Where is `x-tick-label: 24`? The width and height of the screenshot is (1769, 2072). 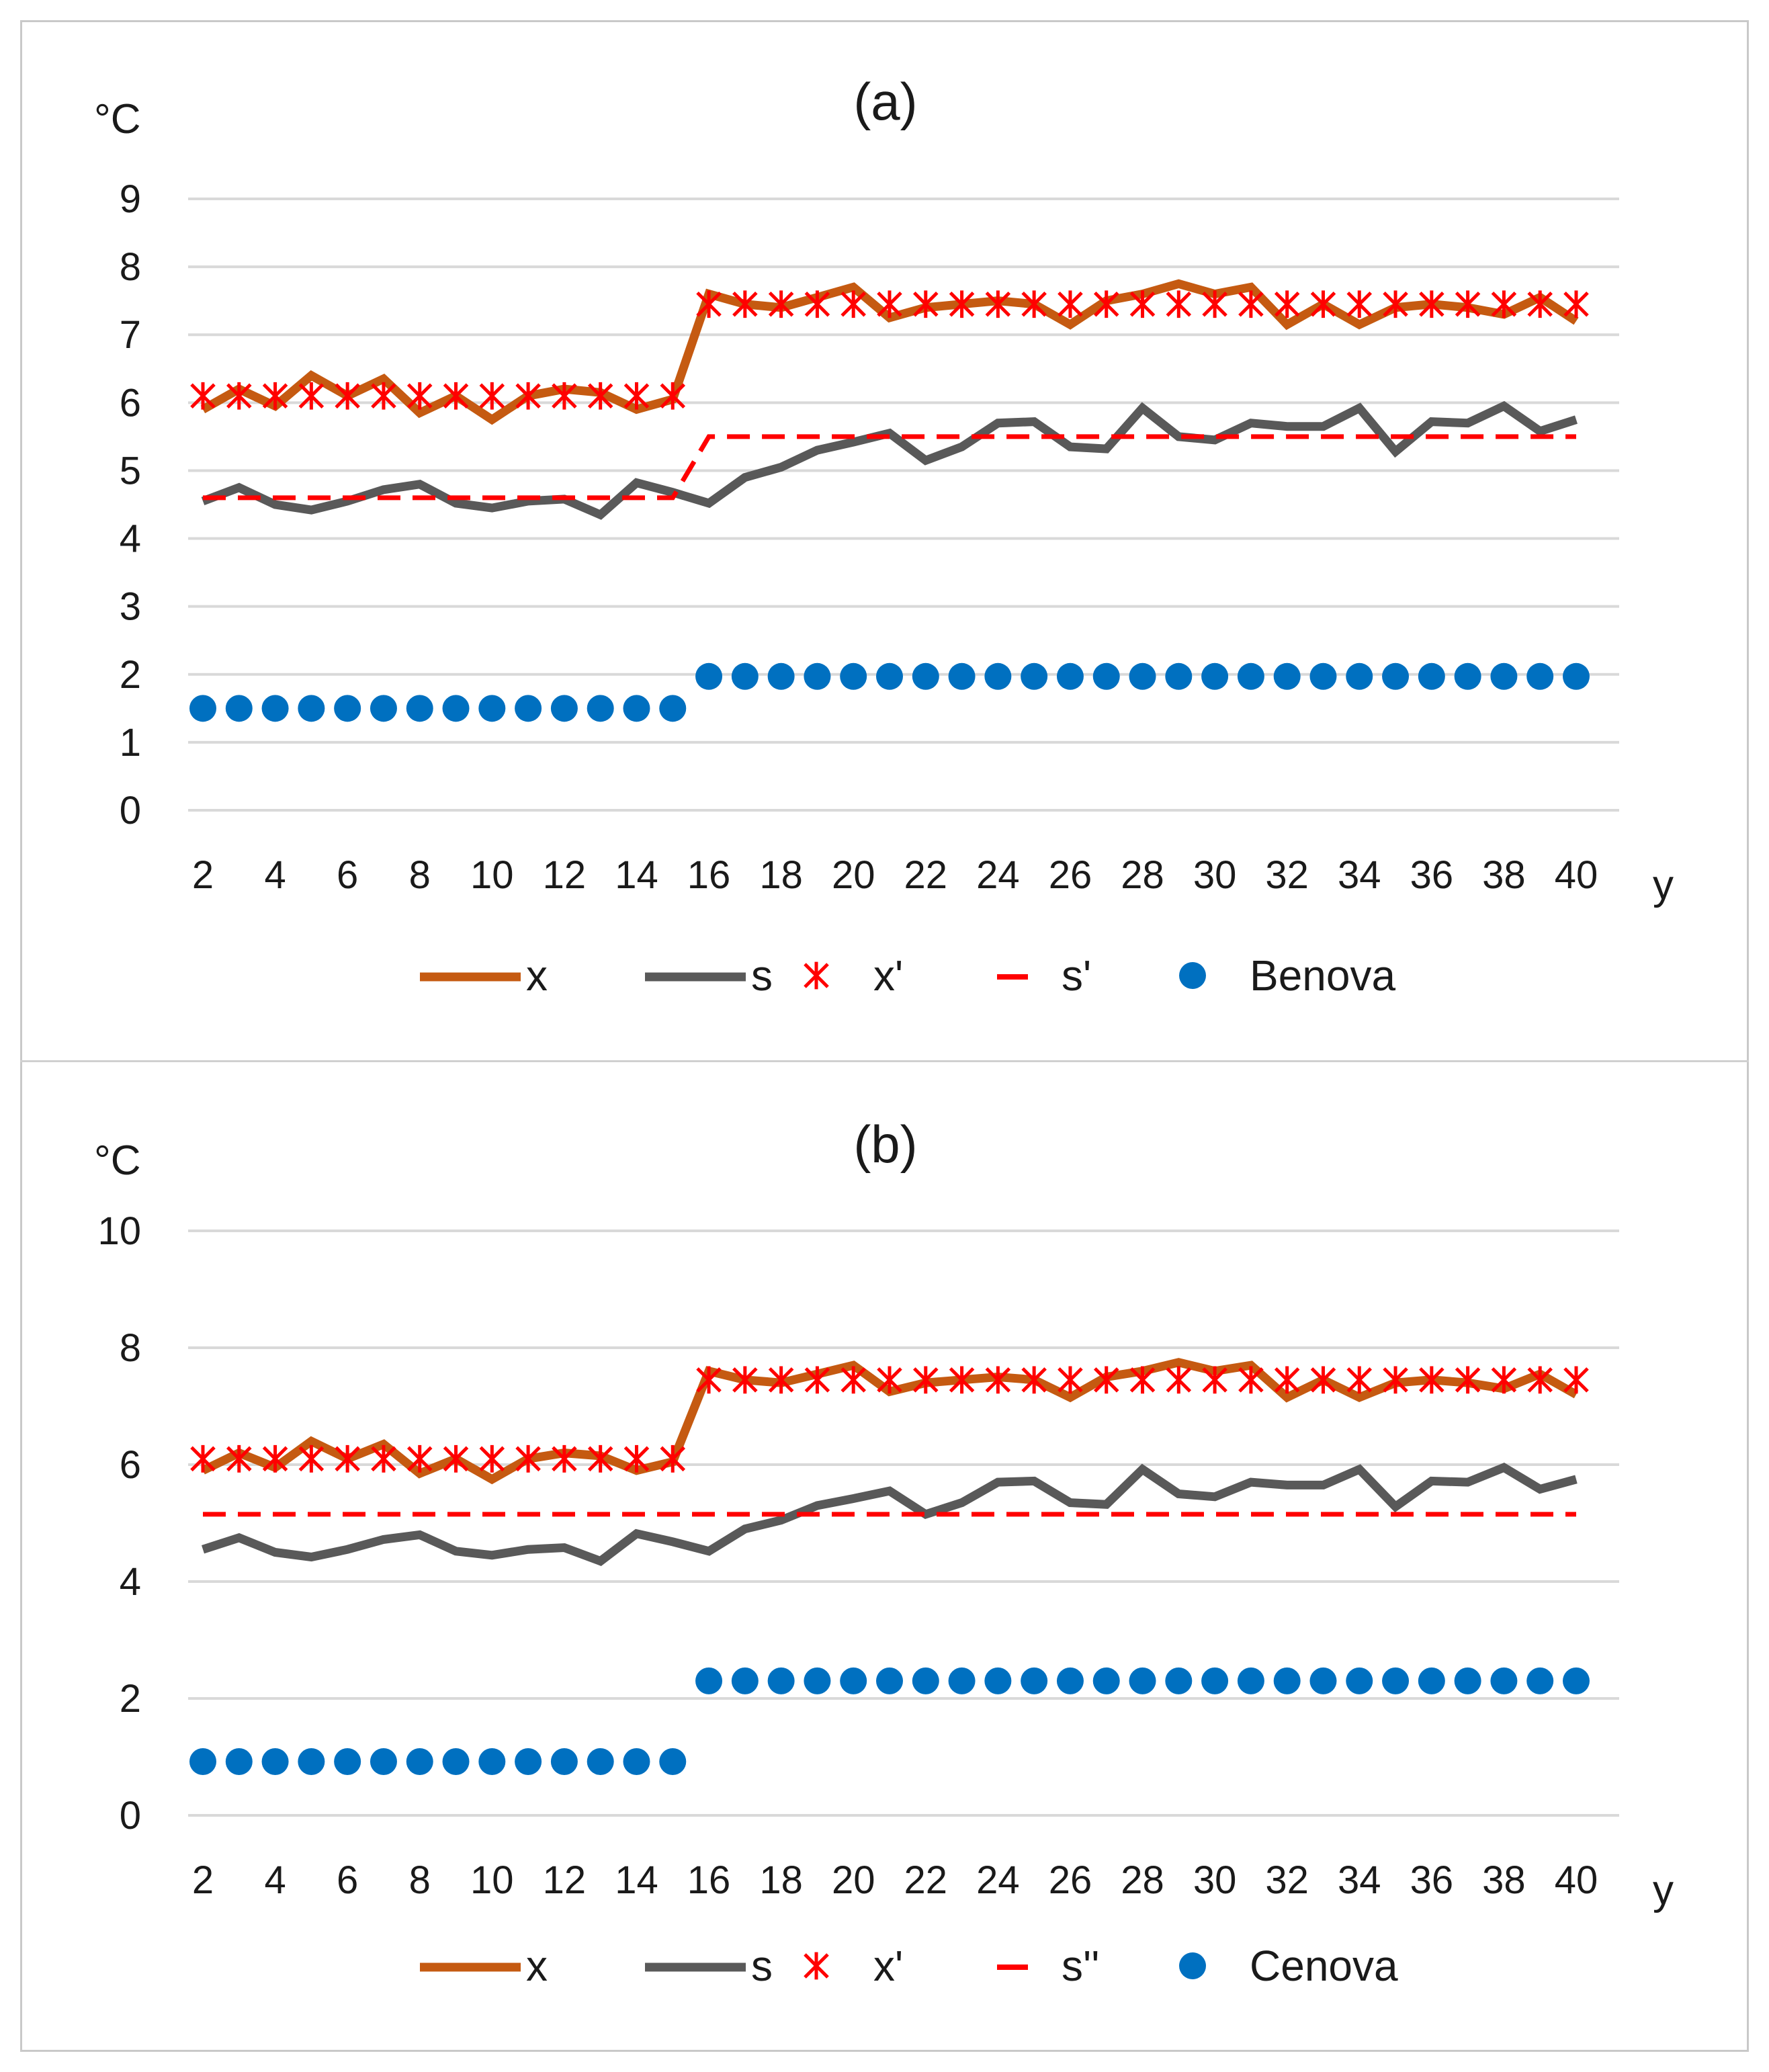
x-tick-label: 24 is located at coordinates (998, 1880).